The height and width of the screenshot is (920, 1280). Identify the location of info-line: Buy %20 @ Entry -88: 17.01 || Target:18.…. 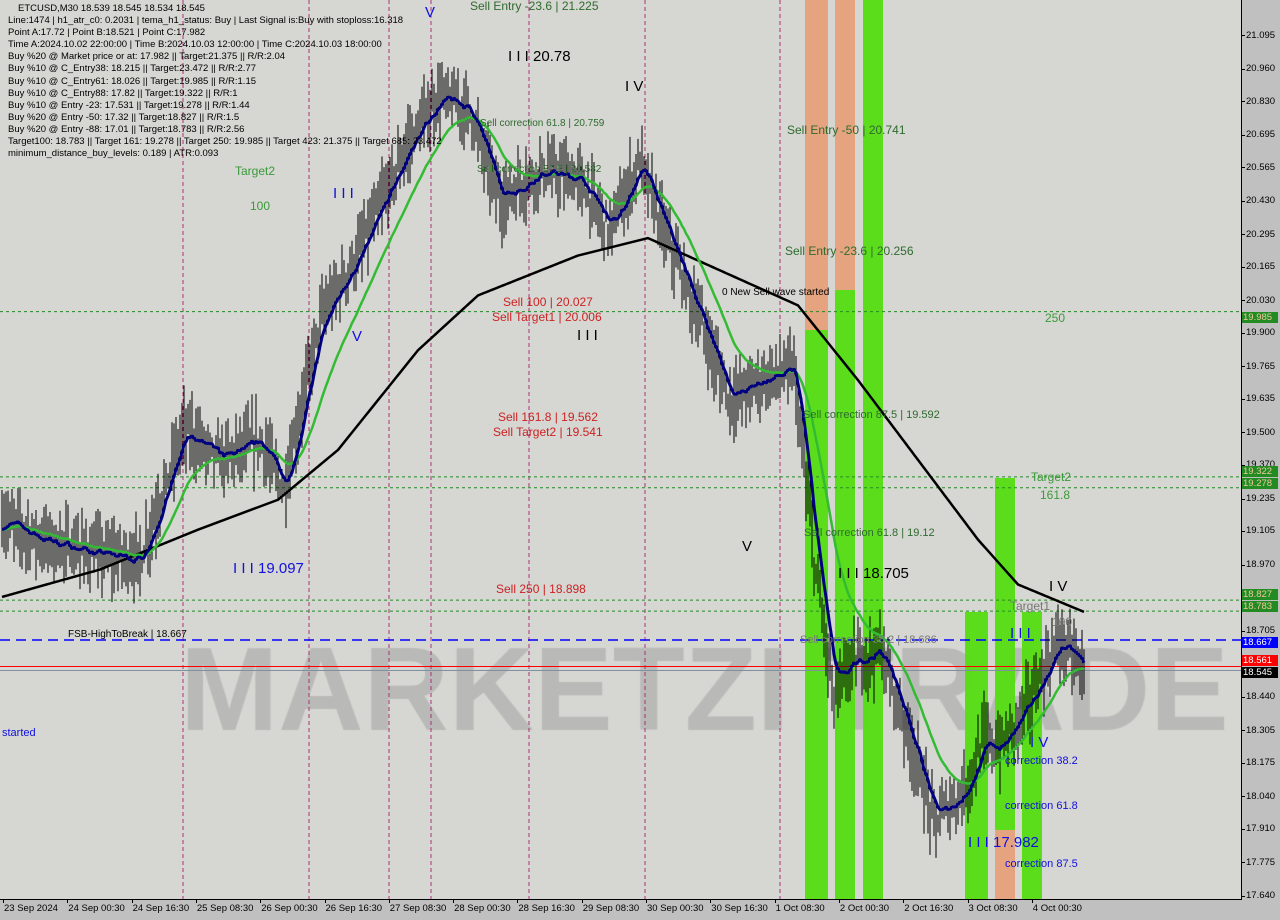
(126, 129).